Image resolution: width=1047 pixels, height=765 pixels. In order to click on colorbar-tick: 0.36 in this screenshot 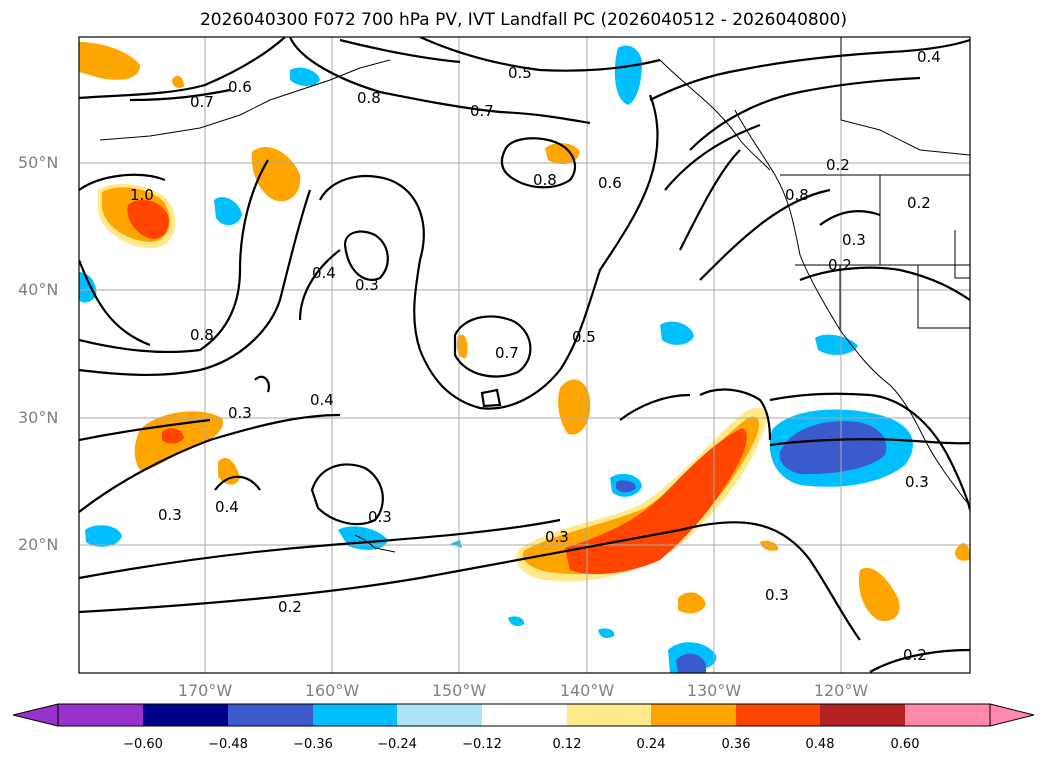, I will do `click(736, 744)`.